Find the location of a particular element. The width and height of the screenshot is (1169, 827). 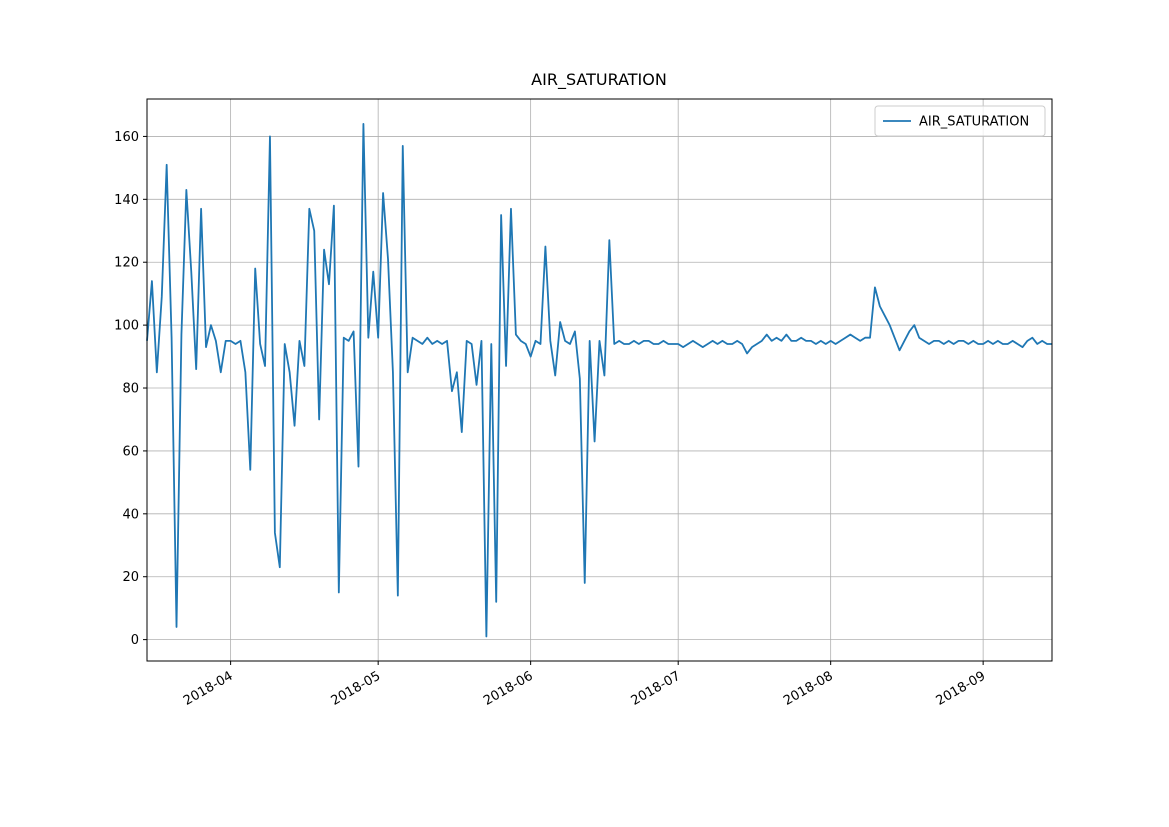

y-tick-label: 100 is located at coordinates (126, 326).